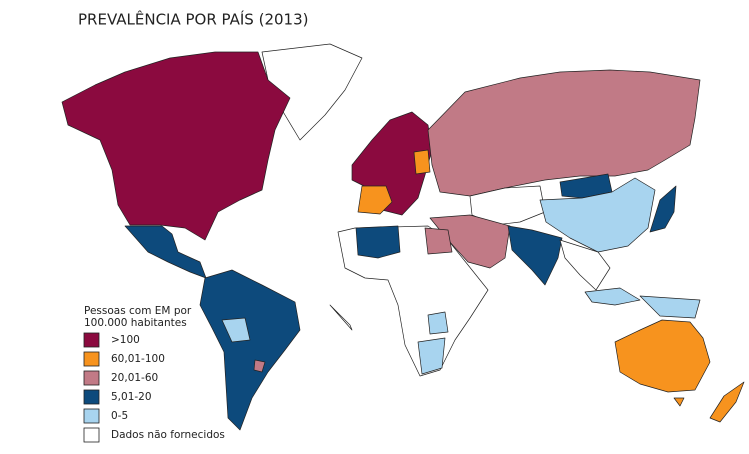 The image size is (749, 454). I want to click on legend-label: 60,01-100, so click(138, 359).